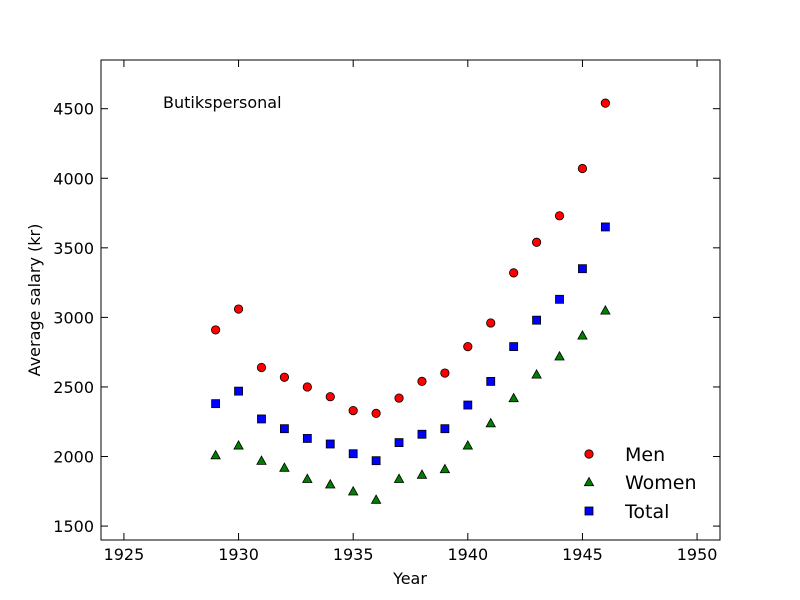 The width and height of the screenshot is (800, 600). Describe the element at coordinates (73, 457) in the screenshot. I see `y-tick-label: 2000` at that location.